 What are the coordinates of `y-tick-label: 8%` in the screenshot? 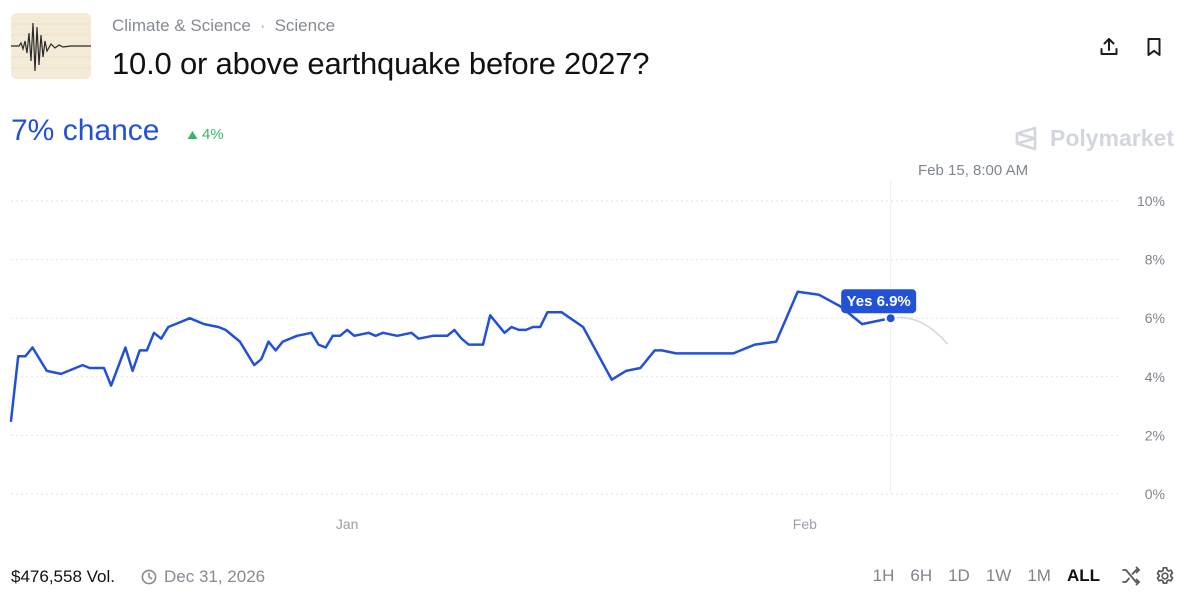 It's located at (1155, 260).